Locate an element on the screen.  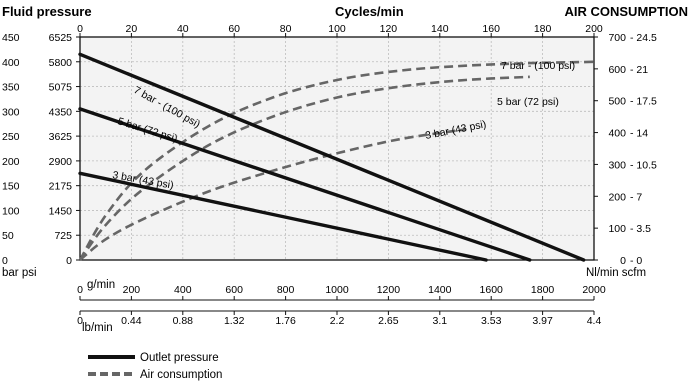
gmin-label: g/min is located at coordinates (101, 285).